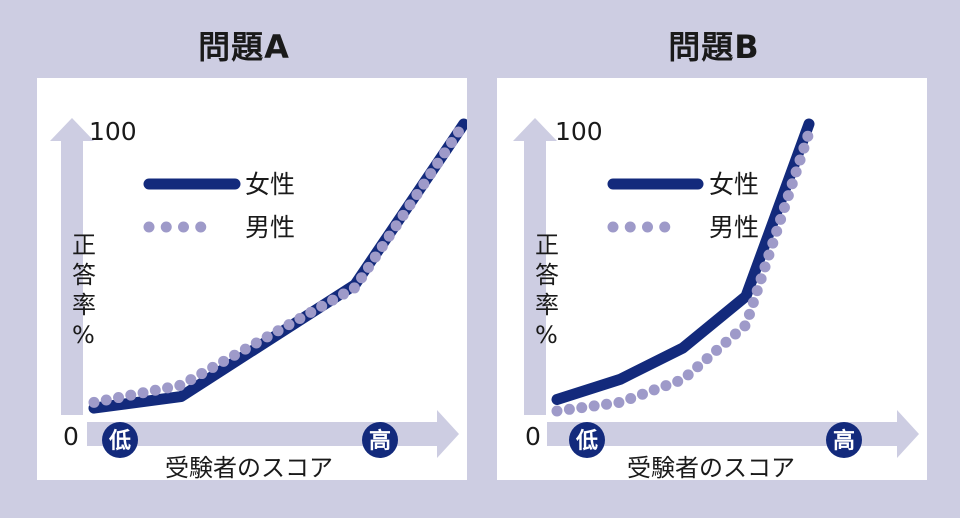 The width and height of the screenshot is (960, 518). I want to click on panel-title-a: 問題A, so click(244, 47).